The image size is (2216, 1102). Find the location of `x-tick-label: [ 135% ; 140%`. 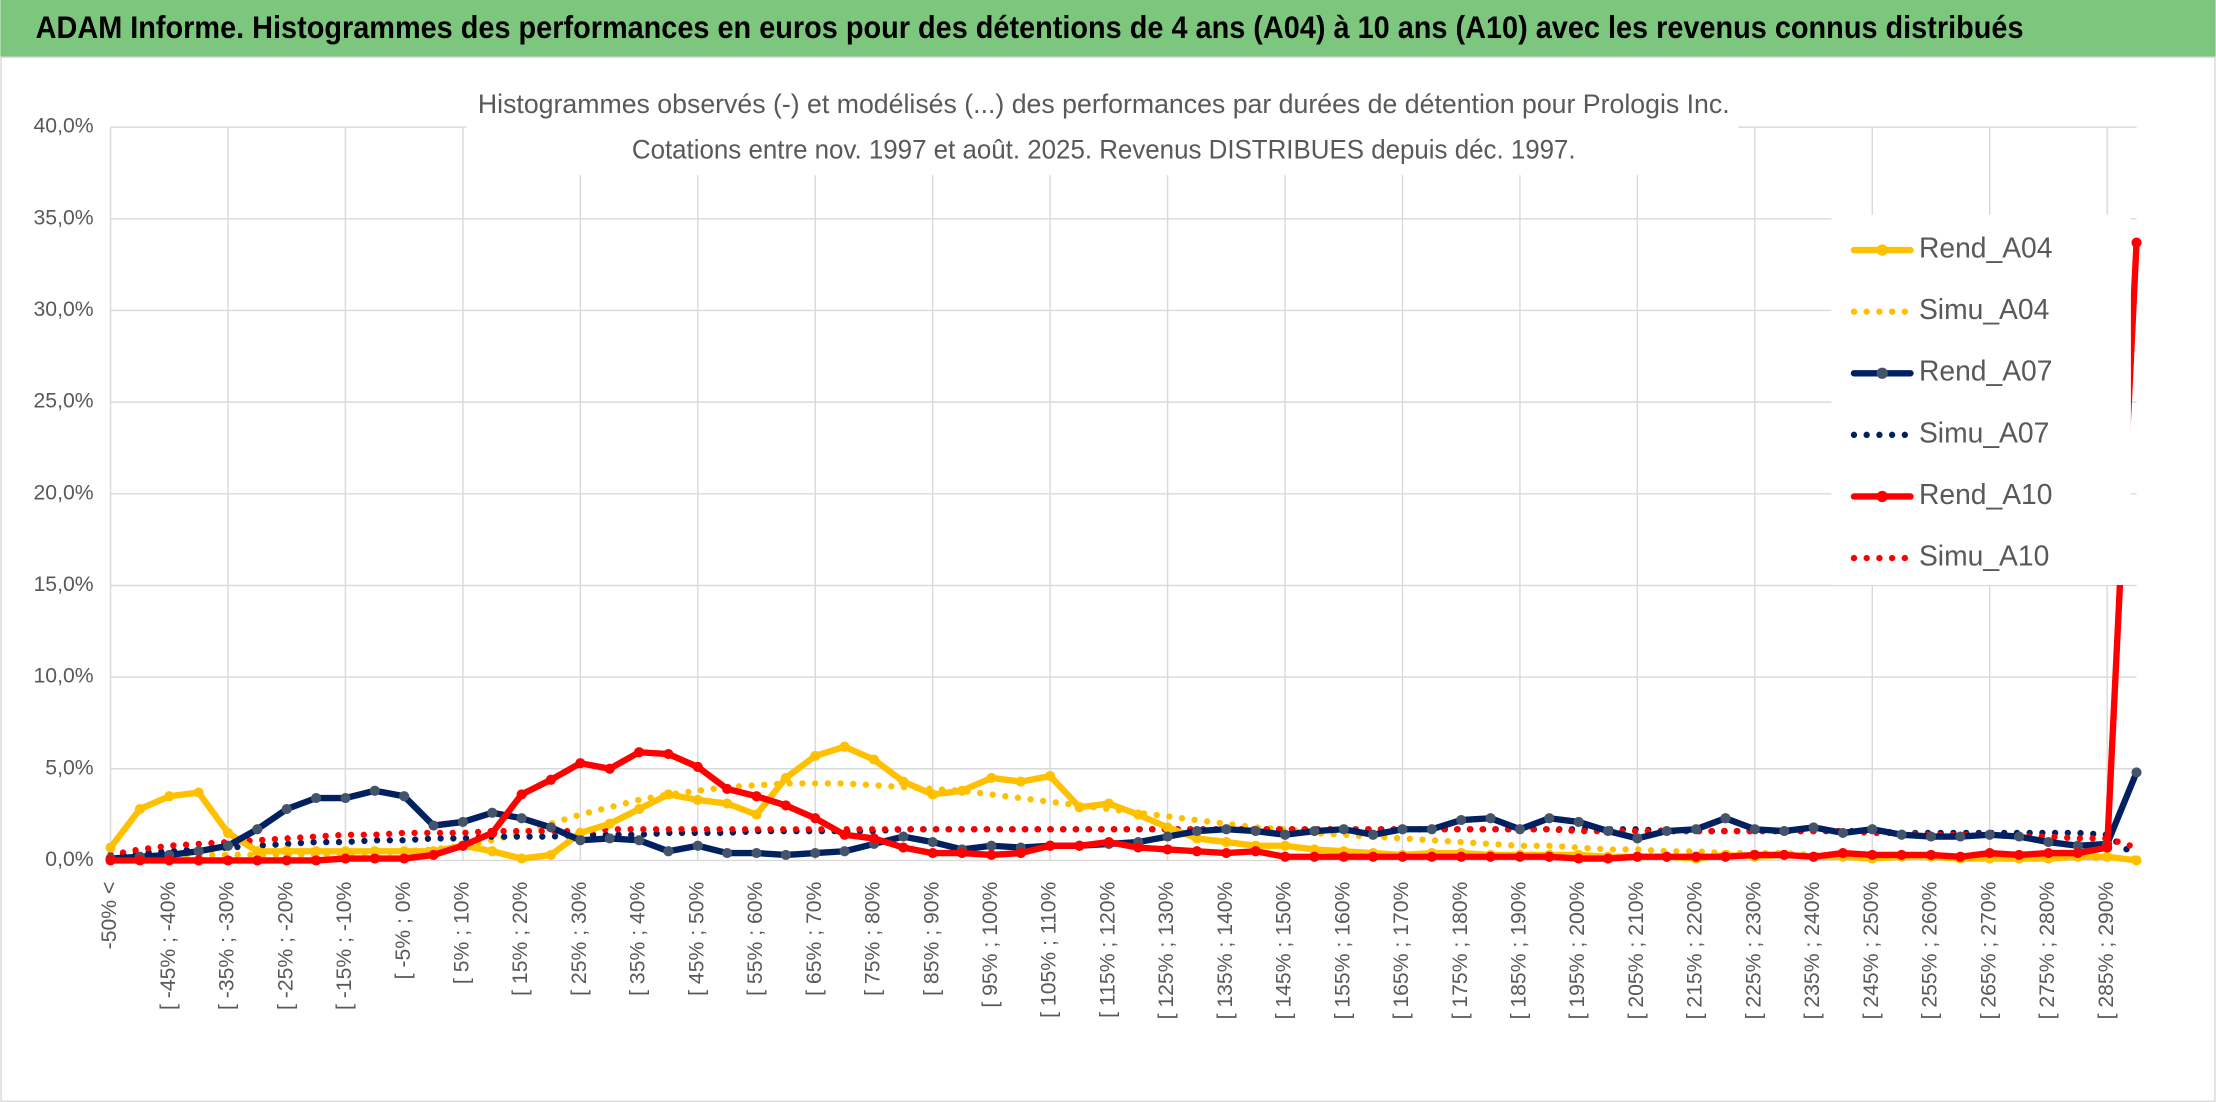

x-tick-label: [ 135% ; 140% is located at coordinates (1225, 950).